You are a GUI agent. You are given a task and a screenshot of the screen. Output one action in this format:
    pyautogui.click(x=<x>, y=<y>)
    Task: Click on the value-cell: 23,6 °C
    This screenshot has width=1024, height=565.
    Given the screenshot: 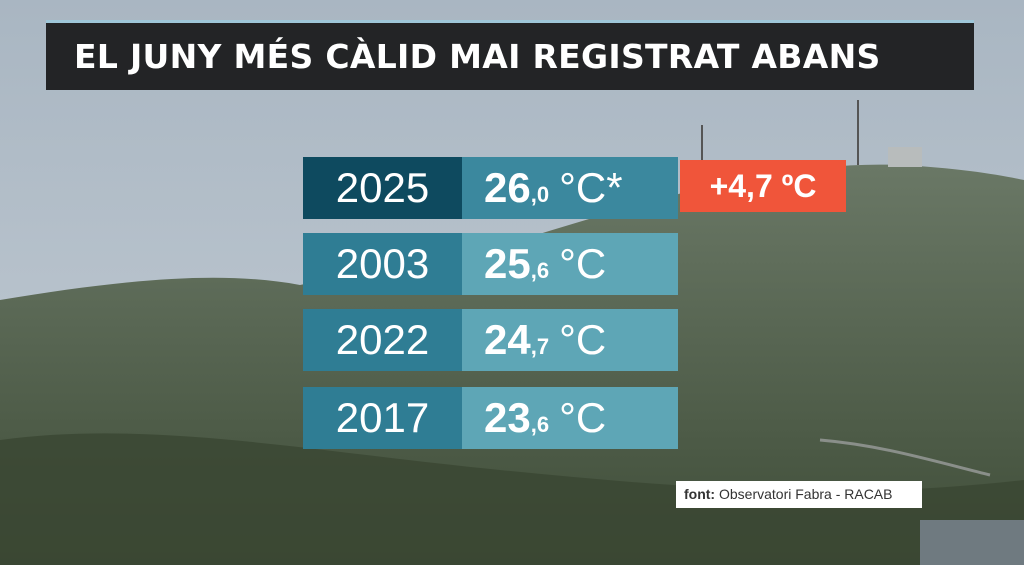 What is the action you would take?
    pyautogui.click(x=570, y=418)
    